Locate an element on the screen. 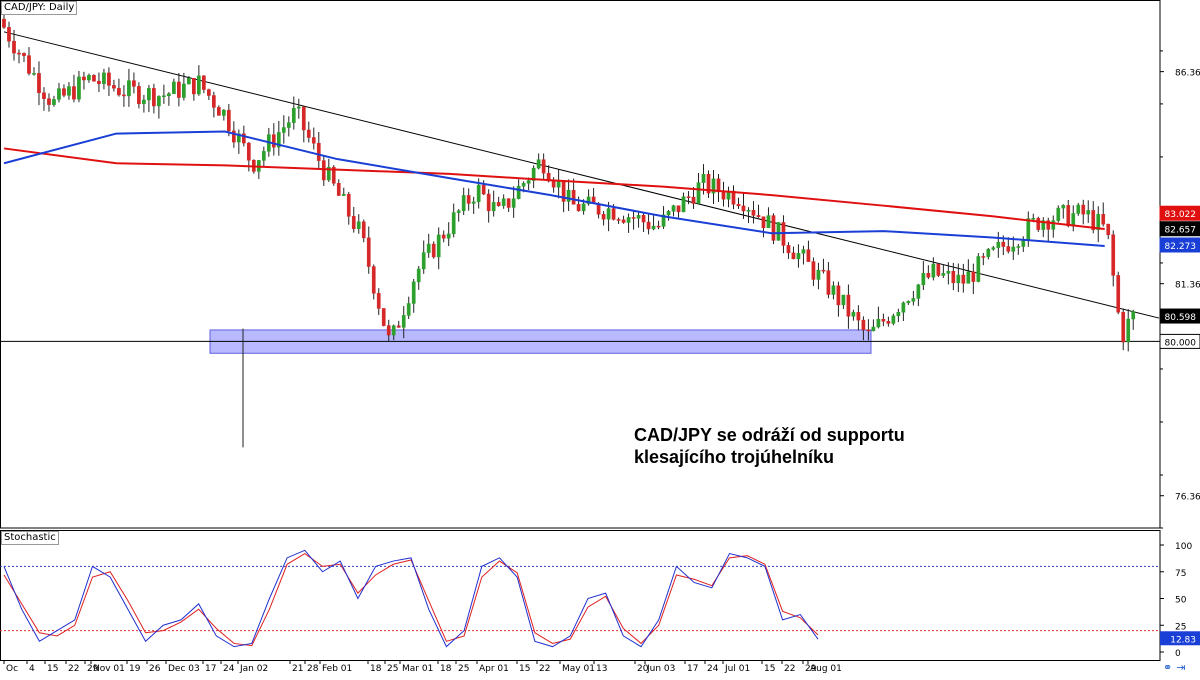 The width and height of the screenshot is (1200, 680). x-axis-label: 21 is located at coordinates (297, 669).